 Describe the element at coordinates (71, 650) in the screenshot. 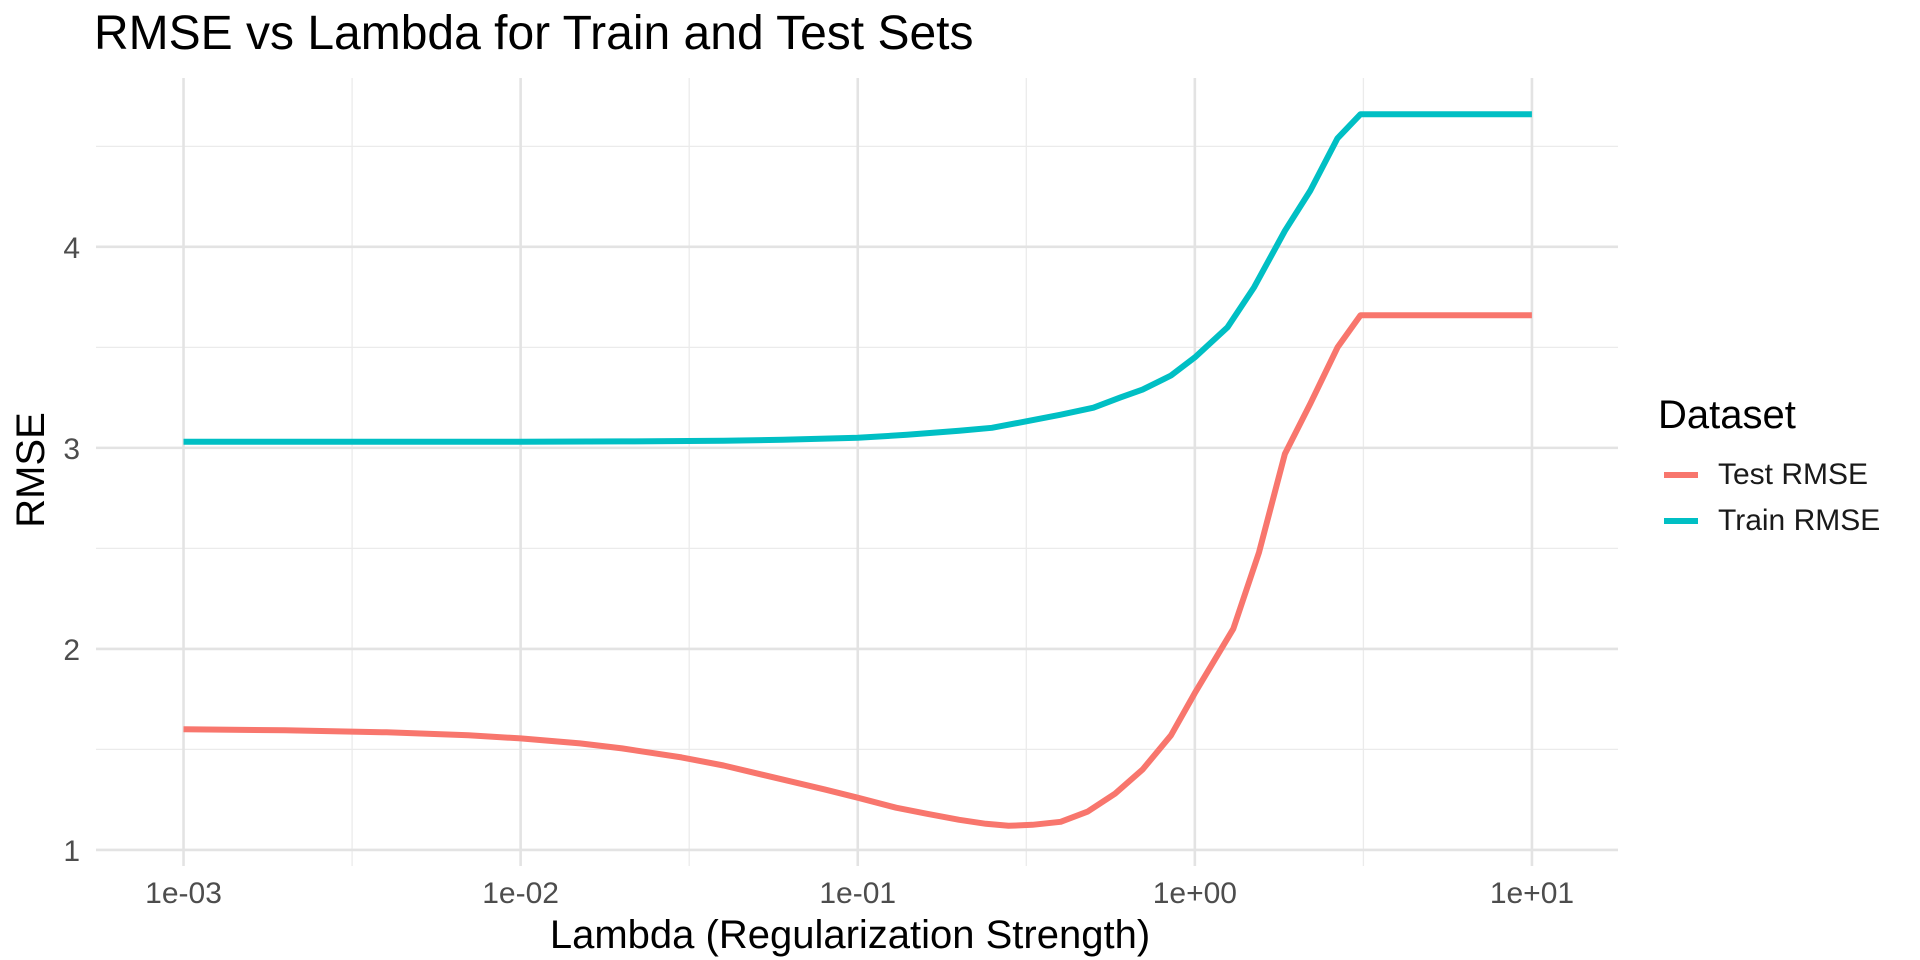

I see `y-tick-label: 2` at that location.